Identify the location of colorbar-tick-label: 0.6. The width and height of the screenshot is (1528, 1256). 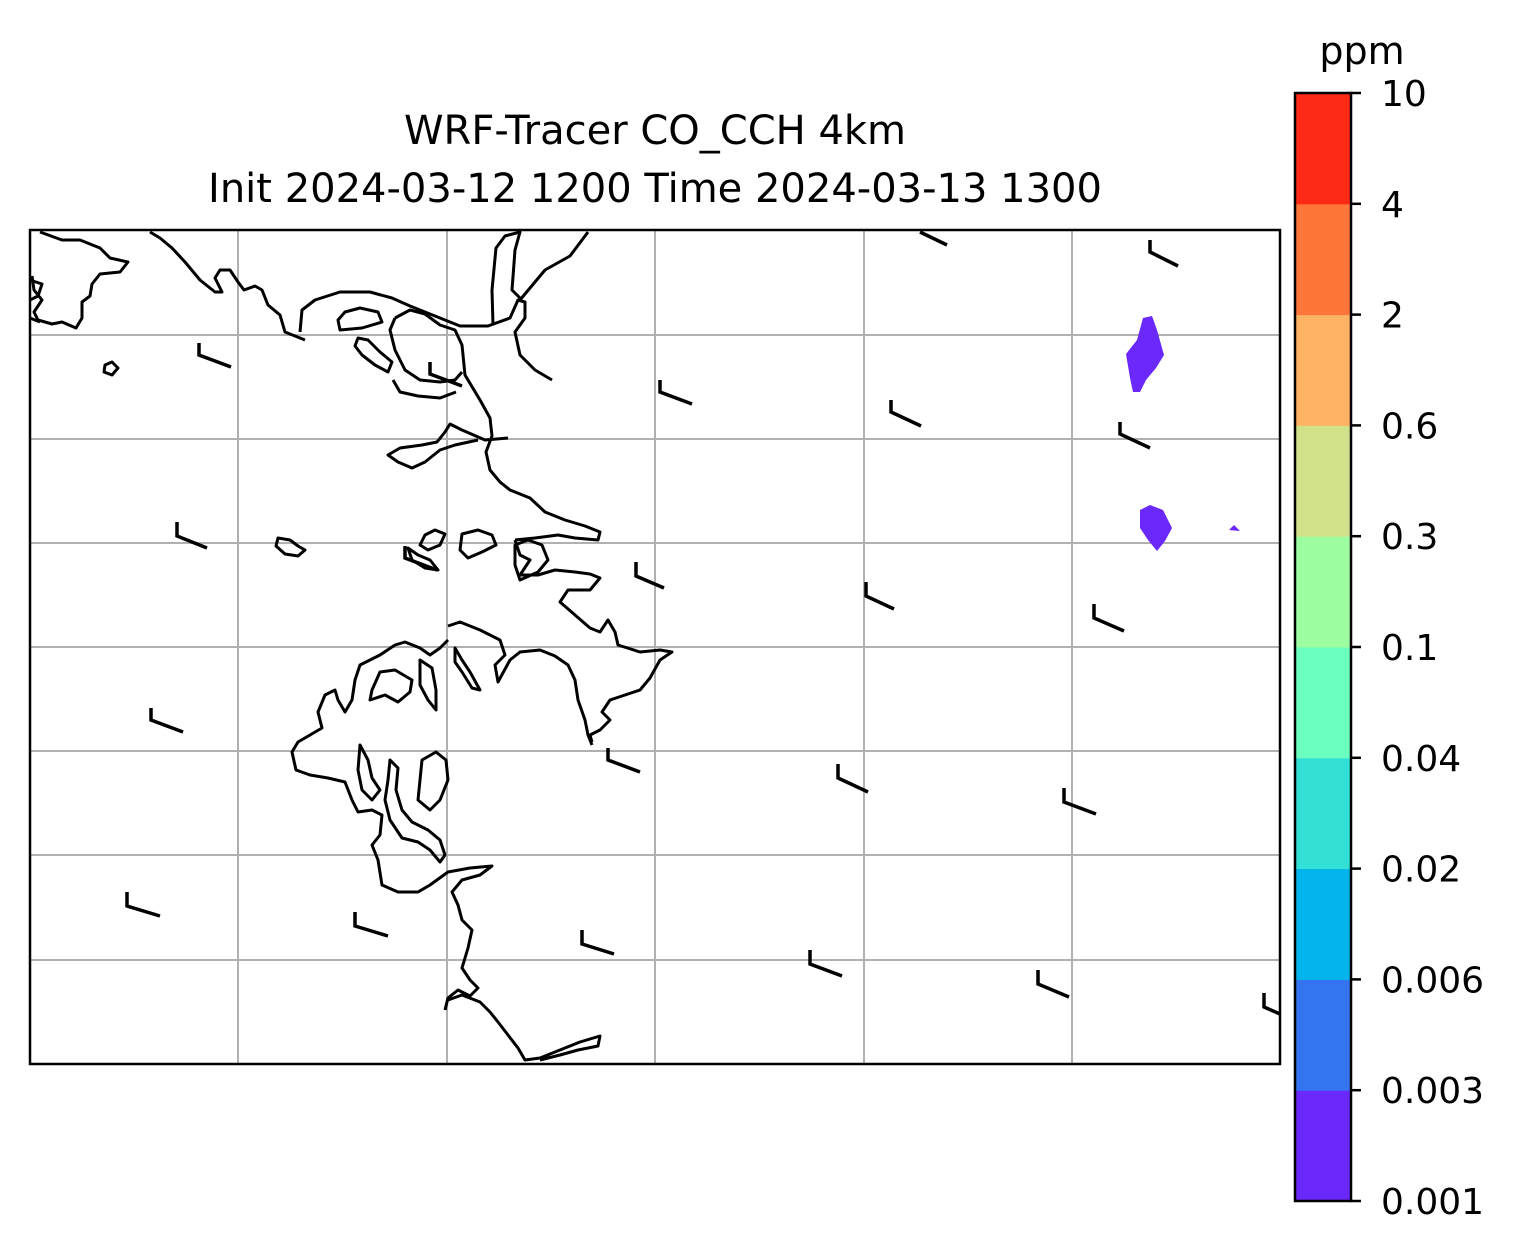
(1409, 426).